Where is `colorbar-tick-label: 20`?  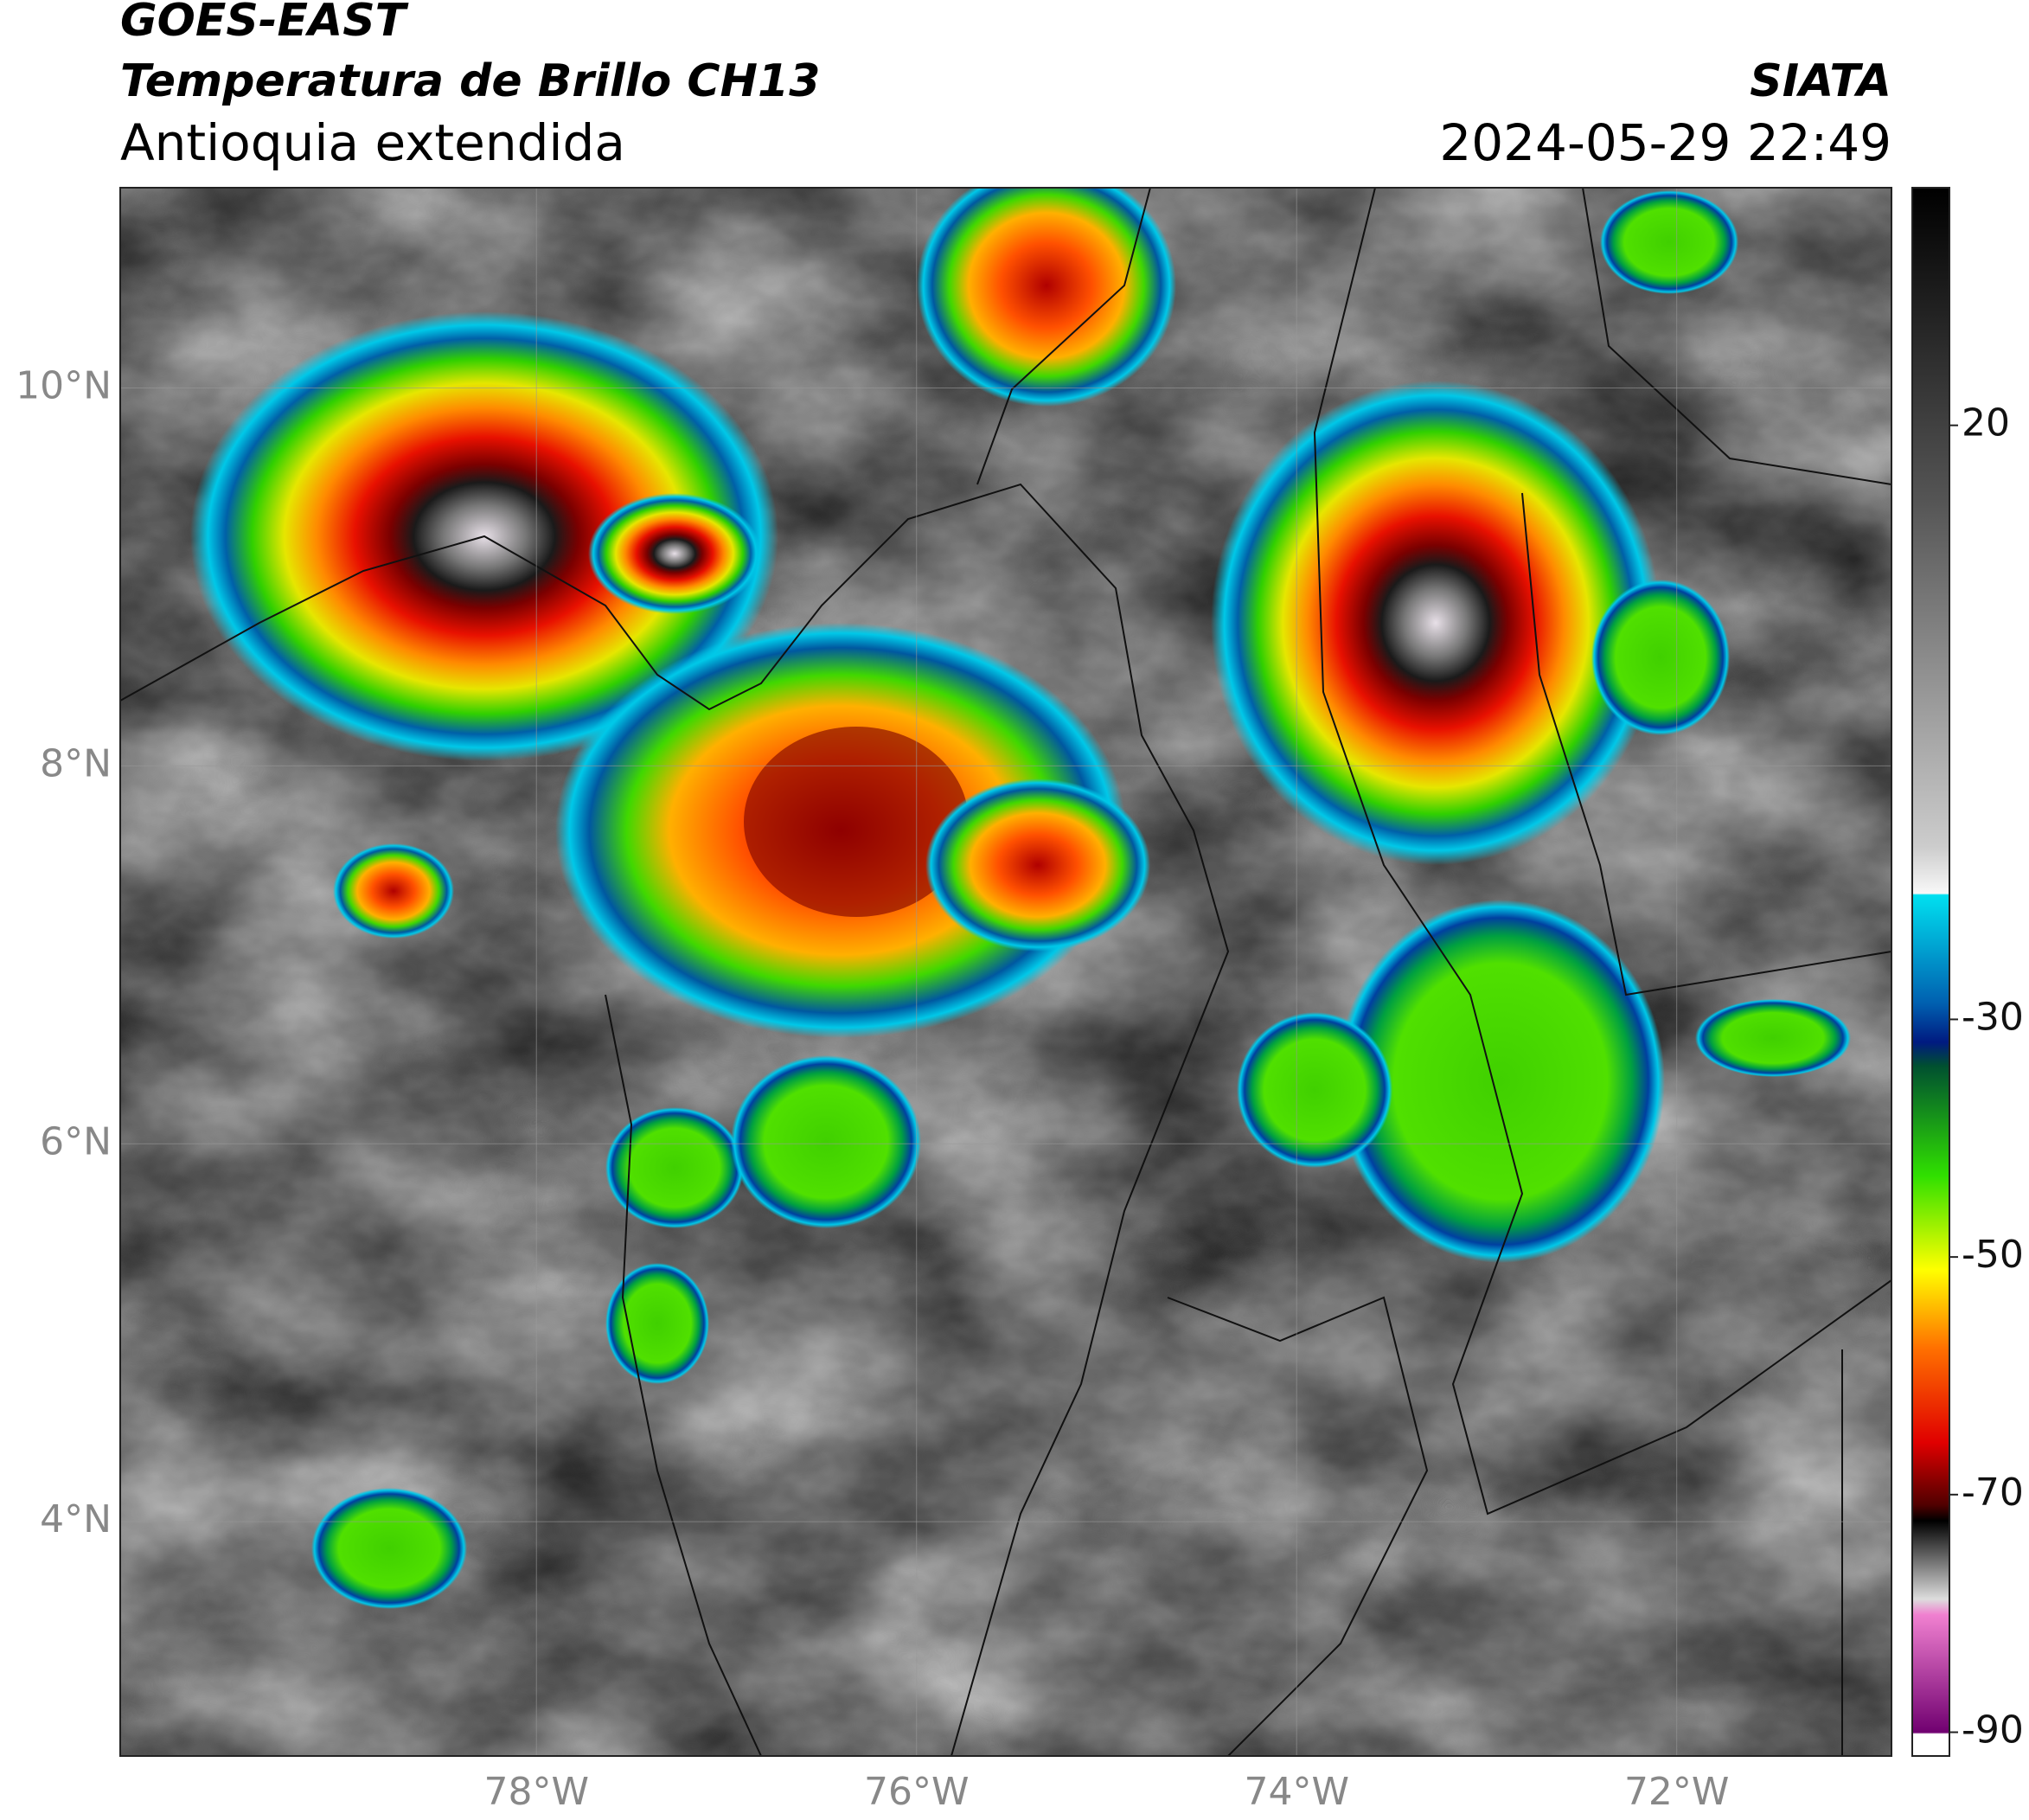
colorbar-tick-label: 20 is located at coordinates (1986, 423).